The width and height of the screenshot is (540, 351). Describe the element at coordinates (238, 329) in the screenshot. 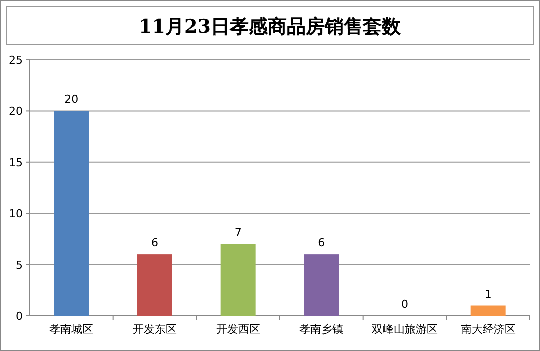

I see `x-tick-label: 开发西区` at that location.